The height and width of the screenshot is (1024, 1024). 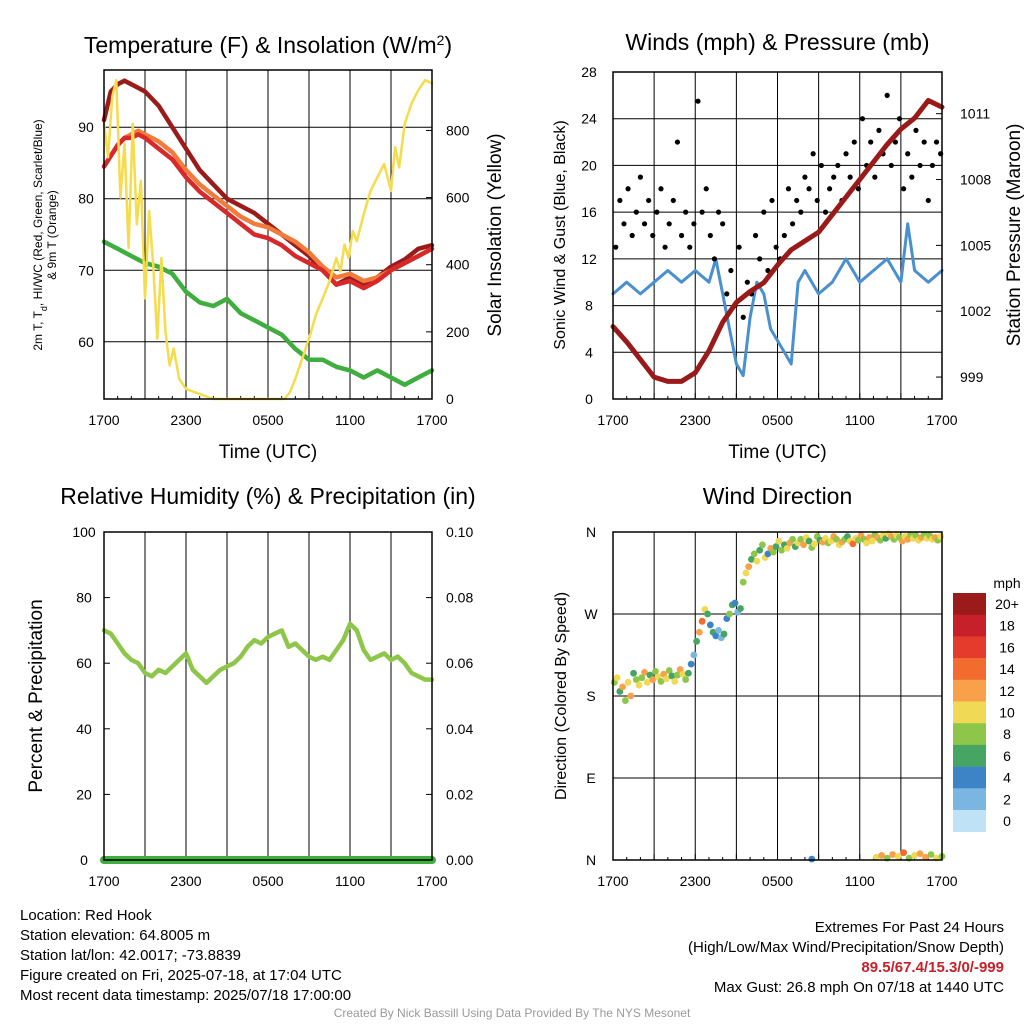 What do you see at coordinates (1006, 583) in the screenshot?
I see `colorbar-title: mph` at bounding box center [1006, 583].